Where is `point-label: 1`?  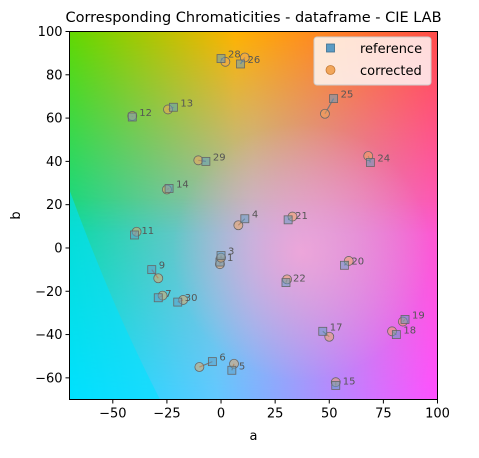
point-label: 1 is located at coordinates (230, 258).